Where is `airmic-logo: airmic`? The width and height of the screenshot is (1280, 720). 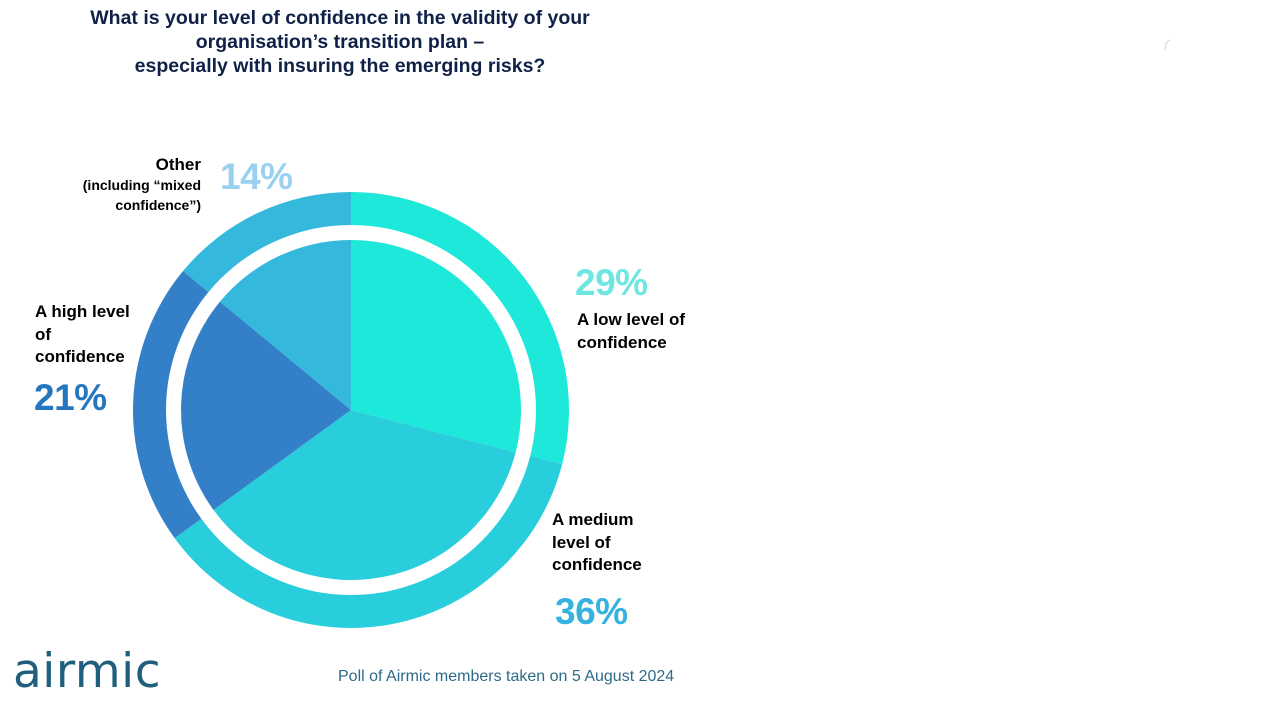
airmic-logo: airmic is located at coordinates (87, 671).